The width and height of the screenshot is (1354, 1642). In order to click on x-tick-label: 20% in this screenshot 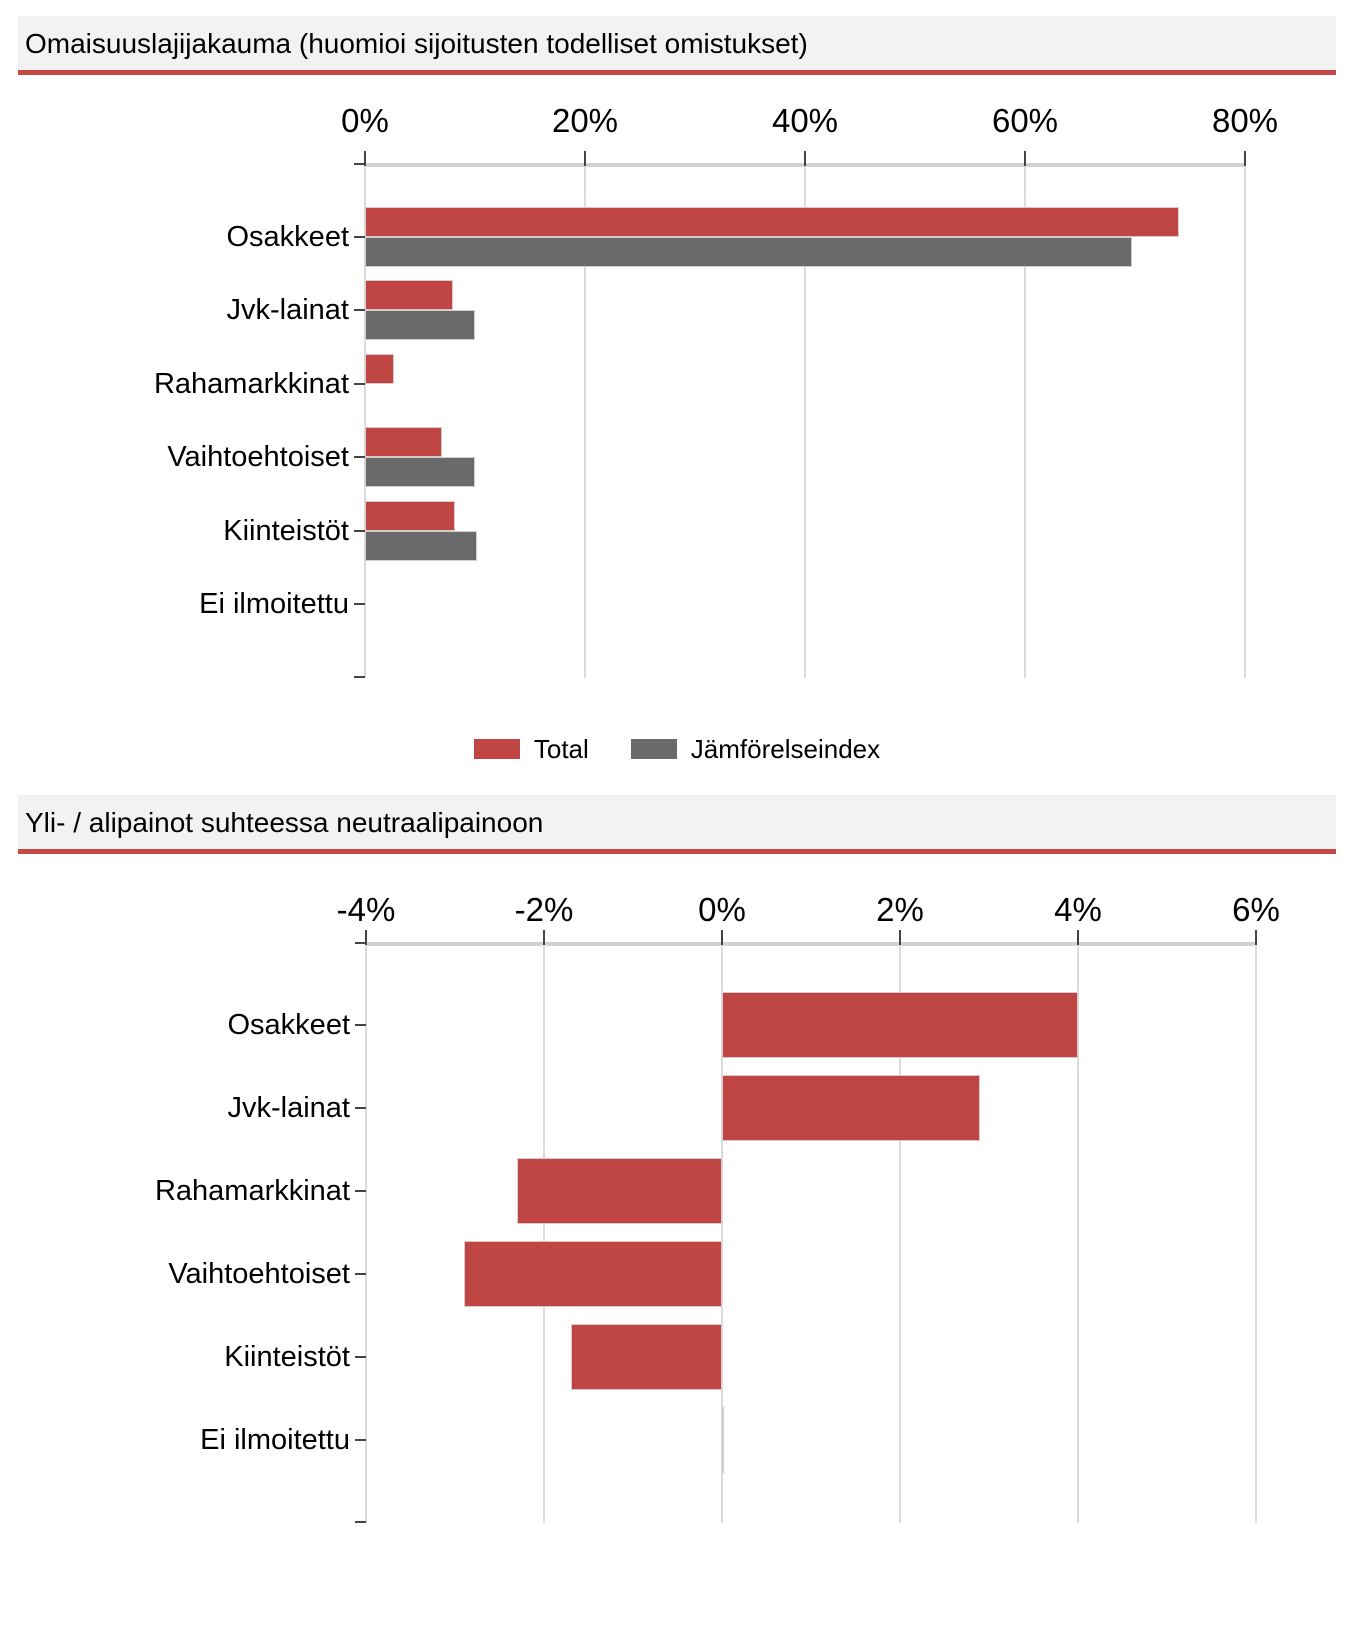, I will do `click(585, 120)`.